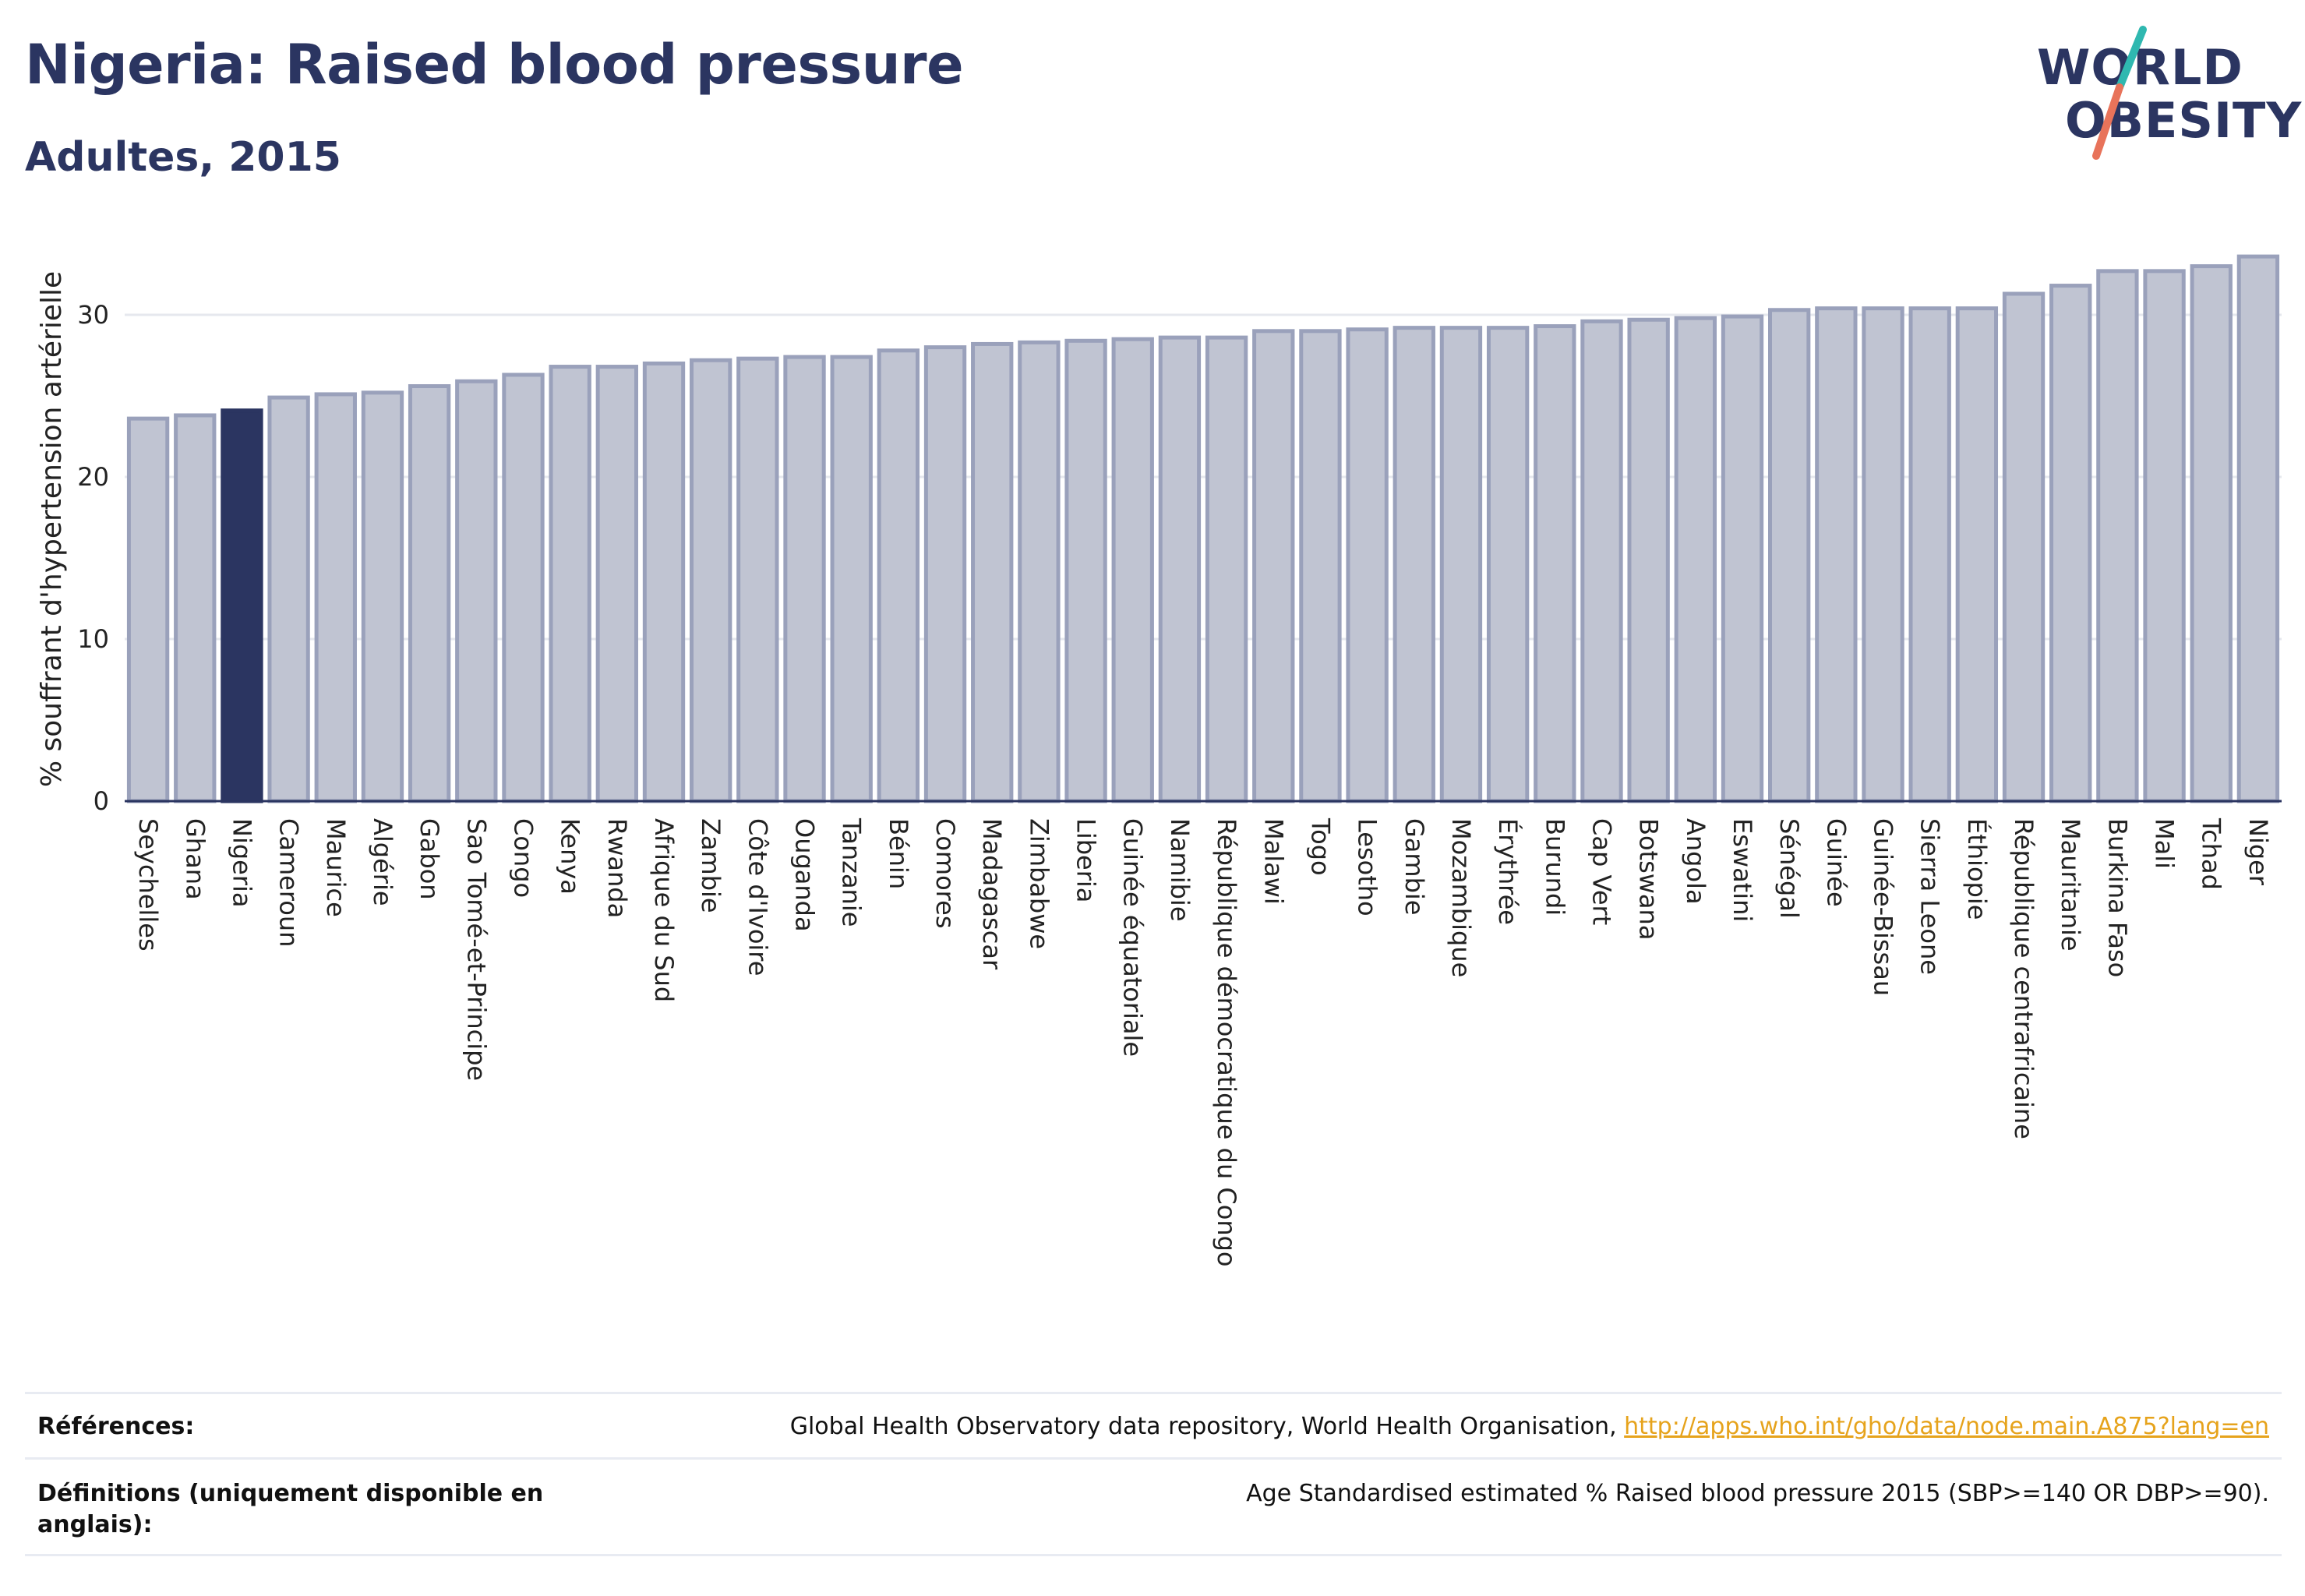 The height and width of the screenshot is (1596, 2305). I want to click on y-tick-label: 30, so click(93, 315).